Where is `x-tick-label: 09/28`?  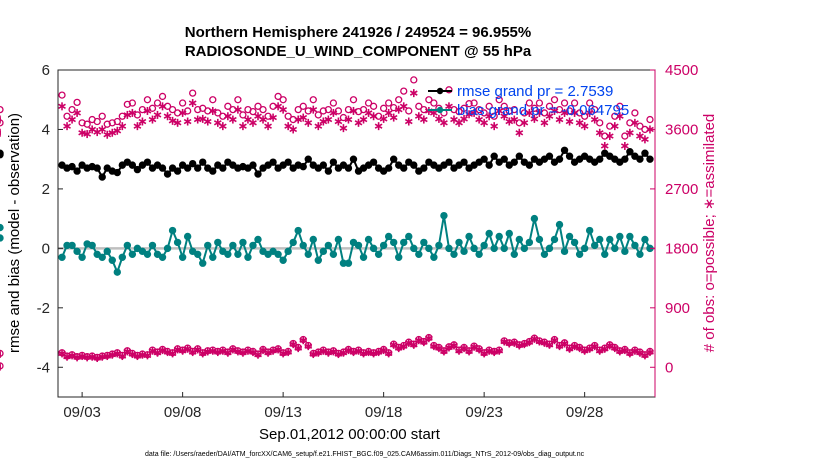 x-tick-label: 09/28 is located at coordinates (585, 412).